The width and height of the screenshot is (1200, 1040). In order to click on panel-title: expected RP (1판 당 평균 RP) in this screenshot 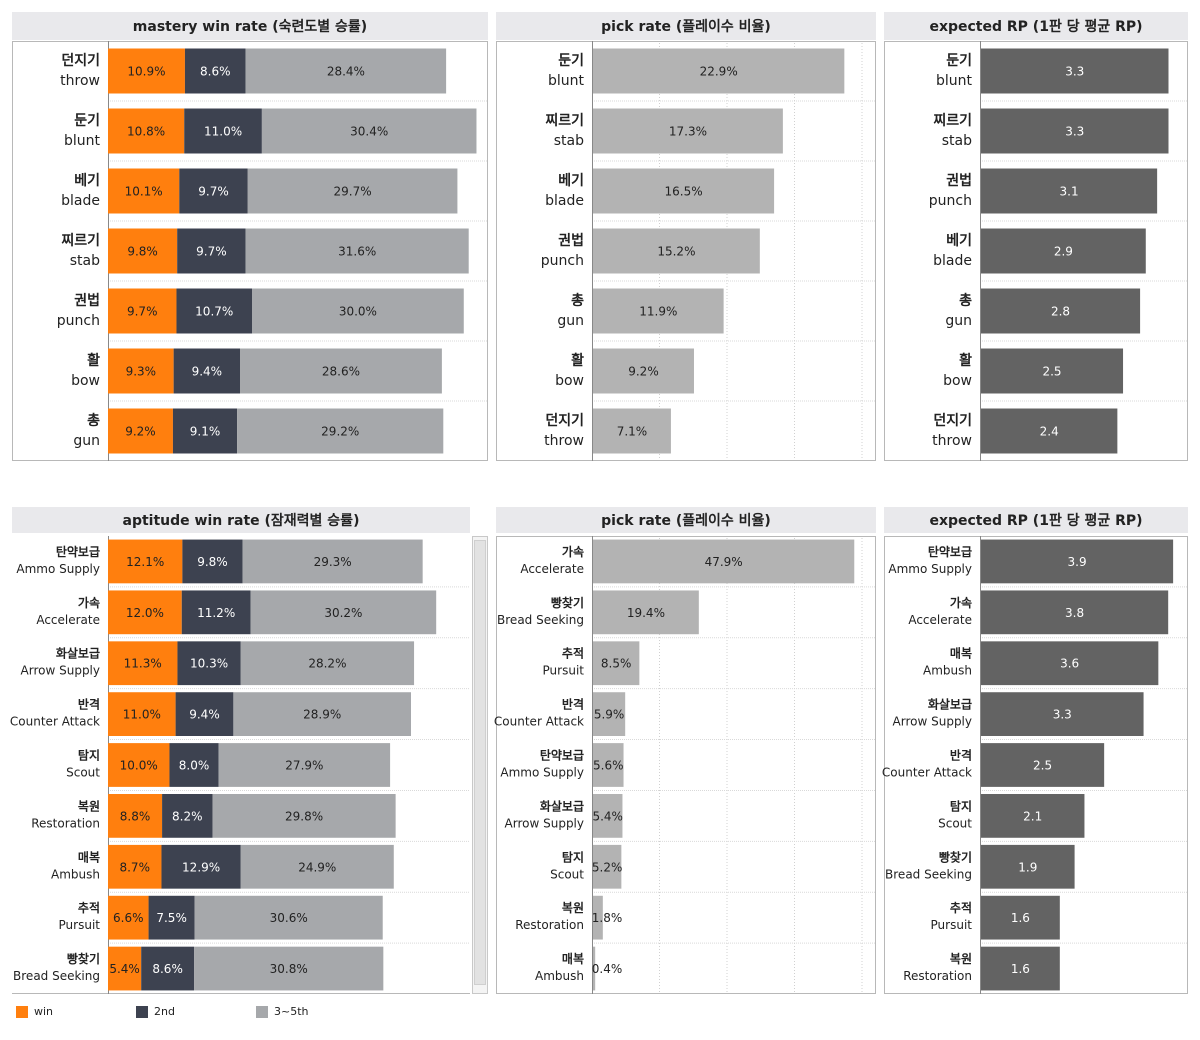, I will do `click(1035, 520)`.